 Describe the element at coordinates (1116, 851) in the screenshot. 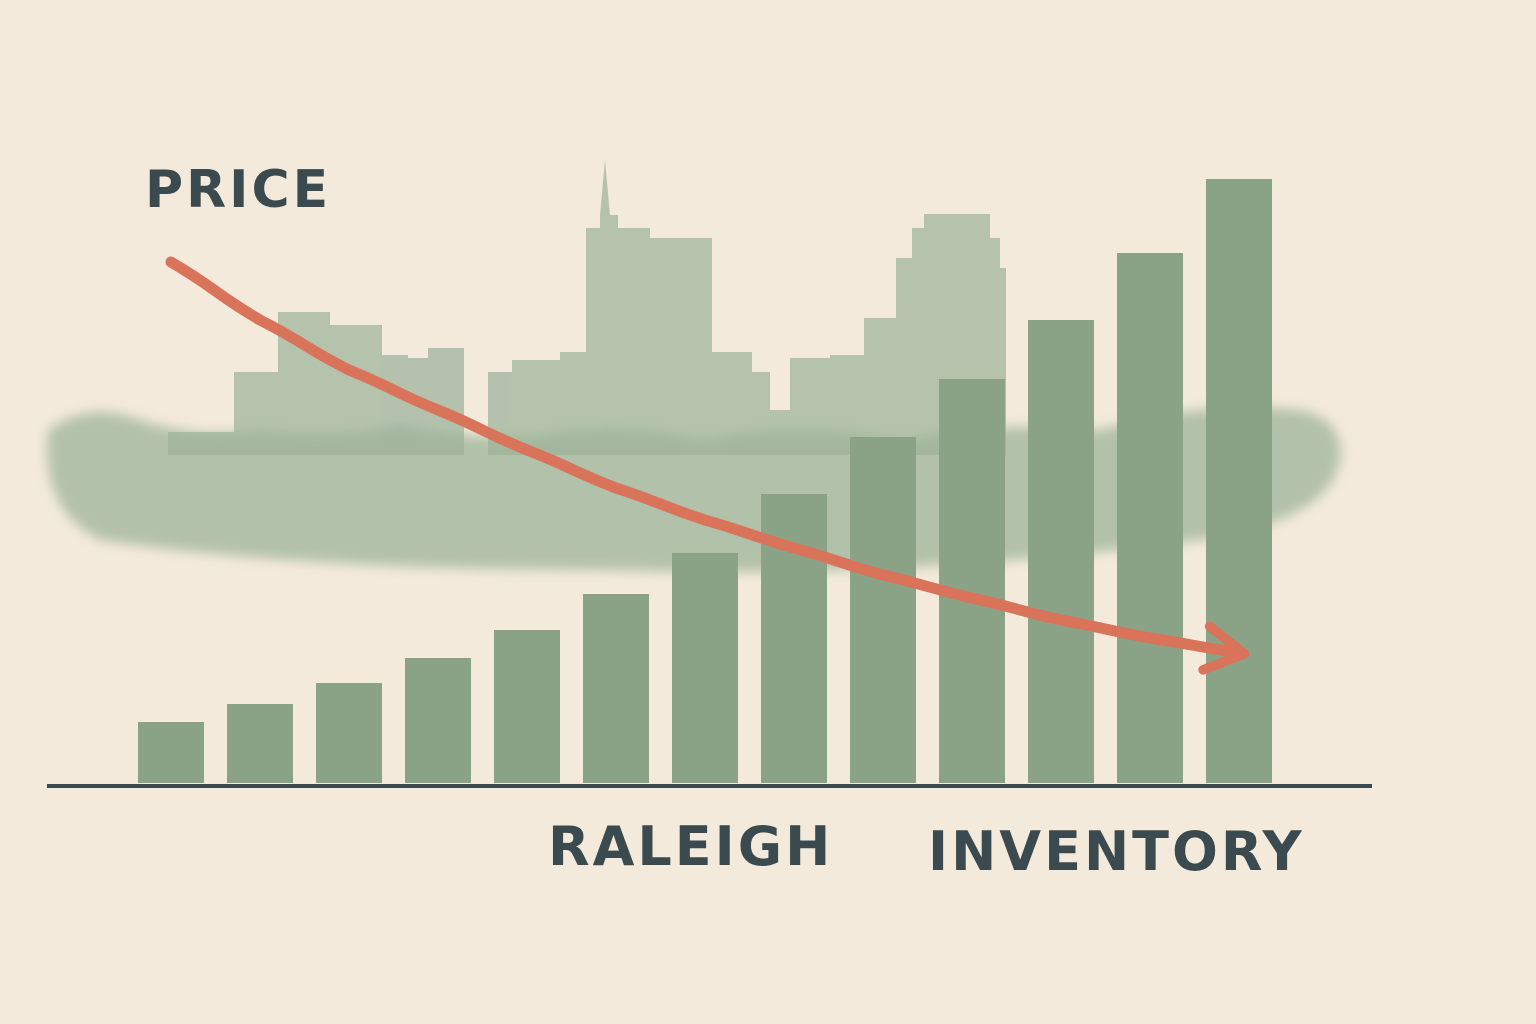

I see `legend-label: INVENTORY` at that location.